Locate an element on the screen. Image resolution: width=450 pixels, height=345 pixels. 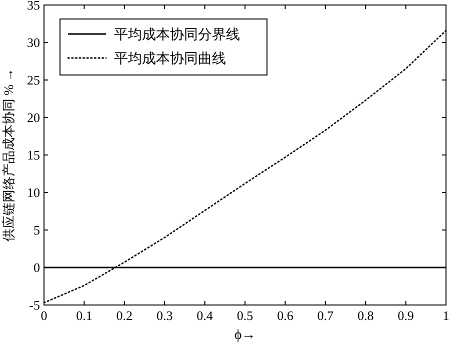
y-tick-label: 25 is located at coordinates (33, 80).